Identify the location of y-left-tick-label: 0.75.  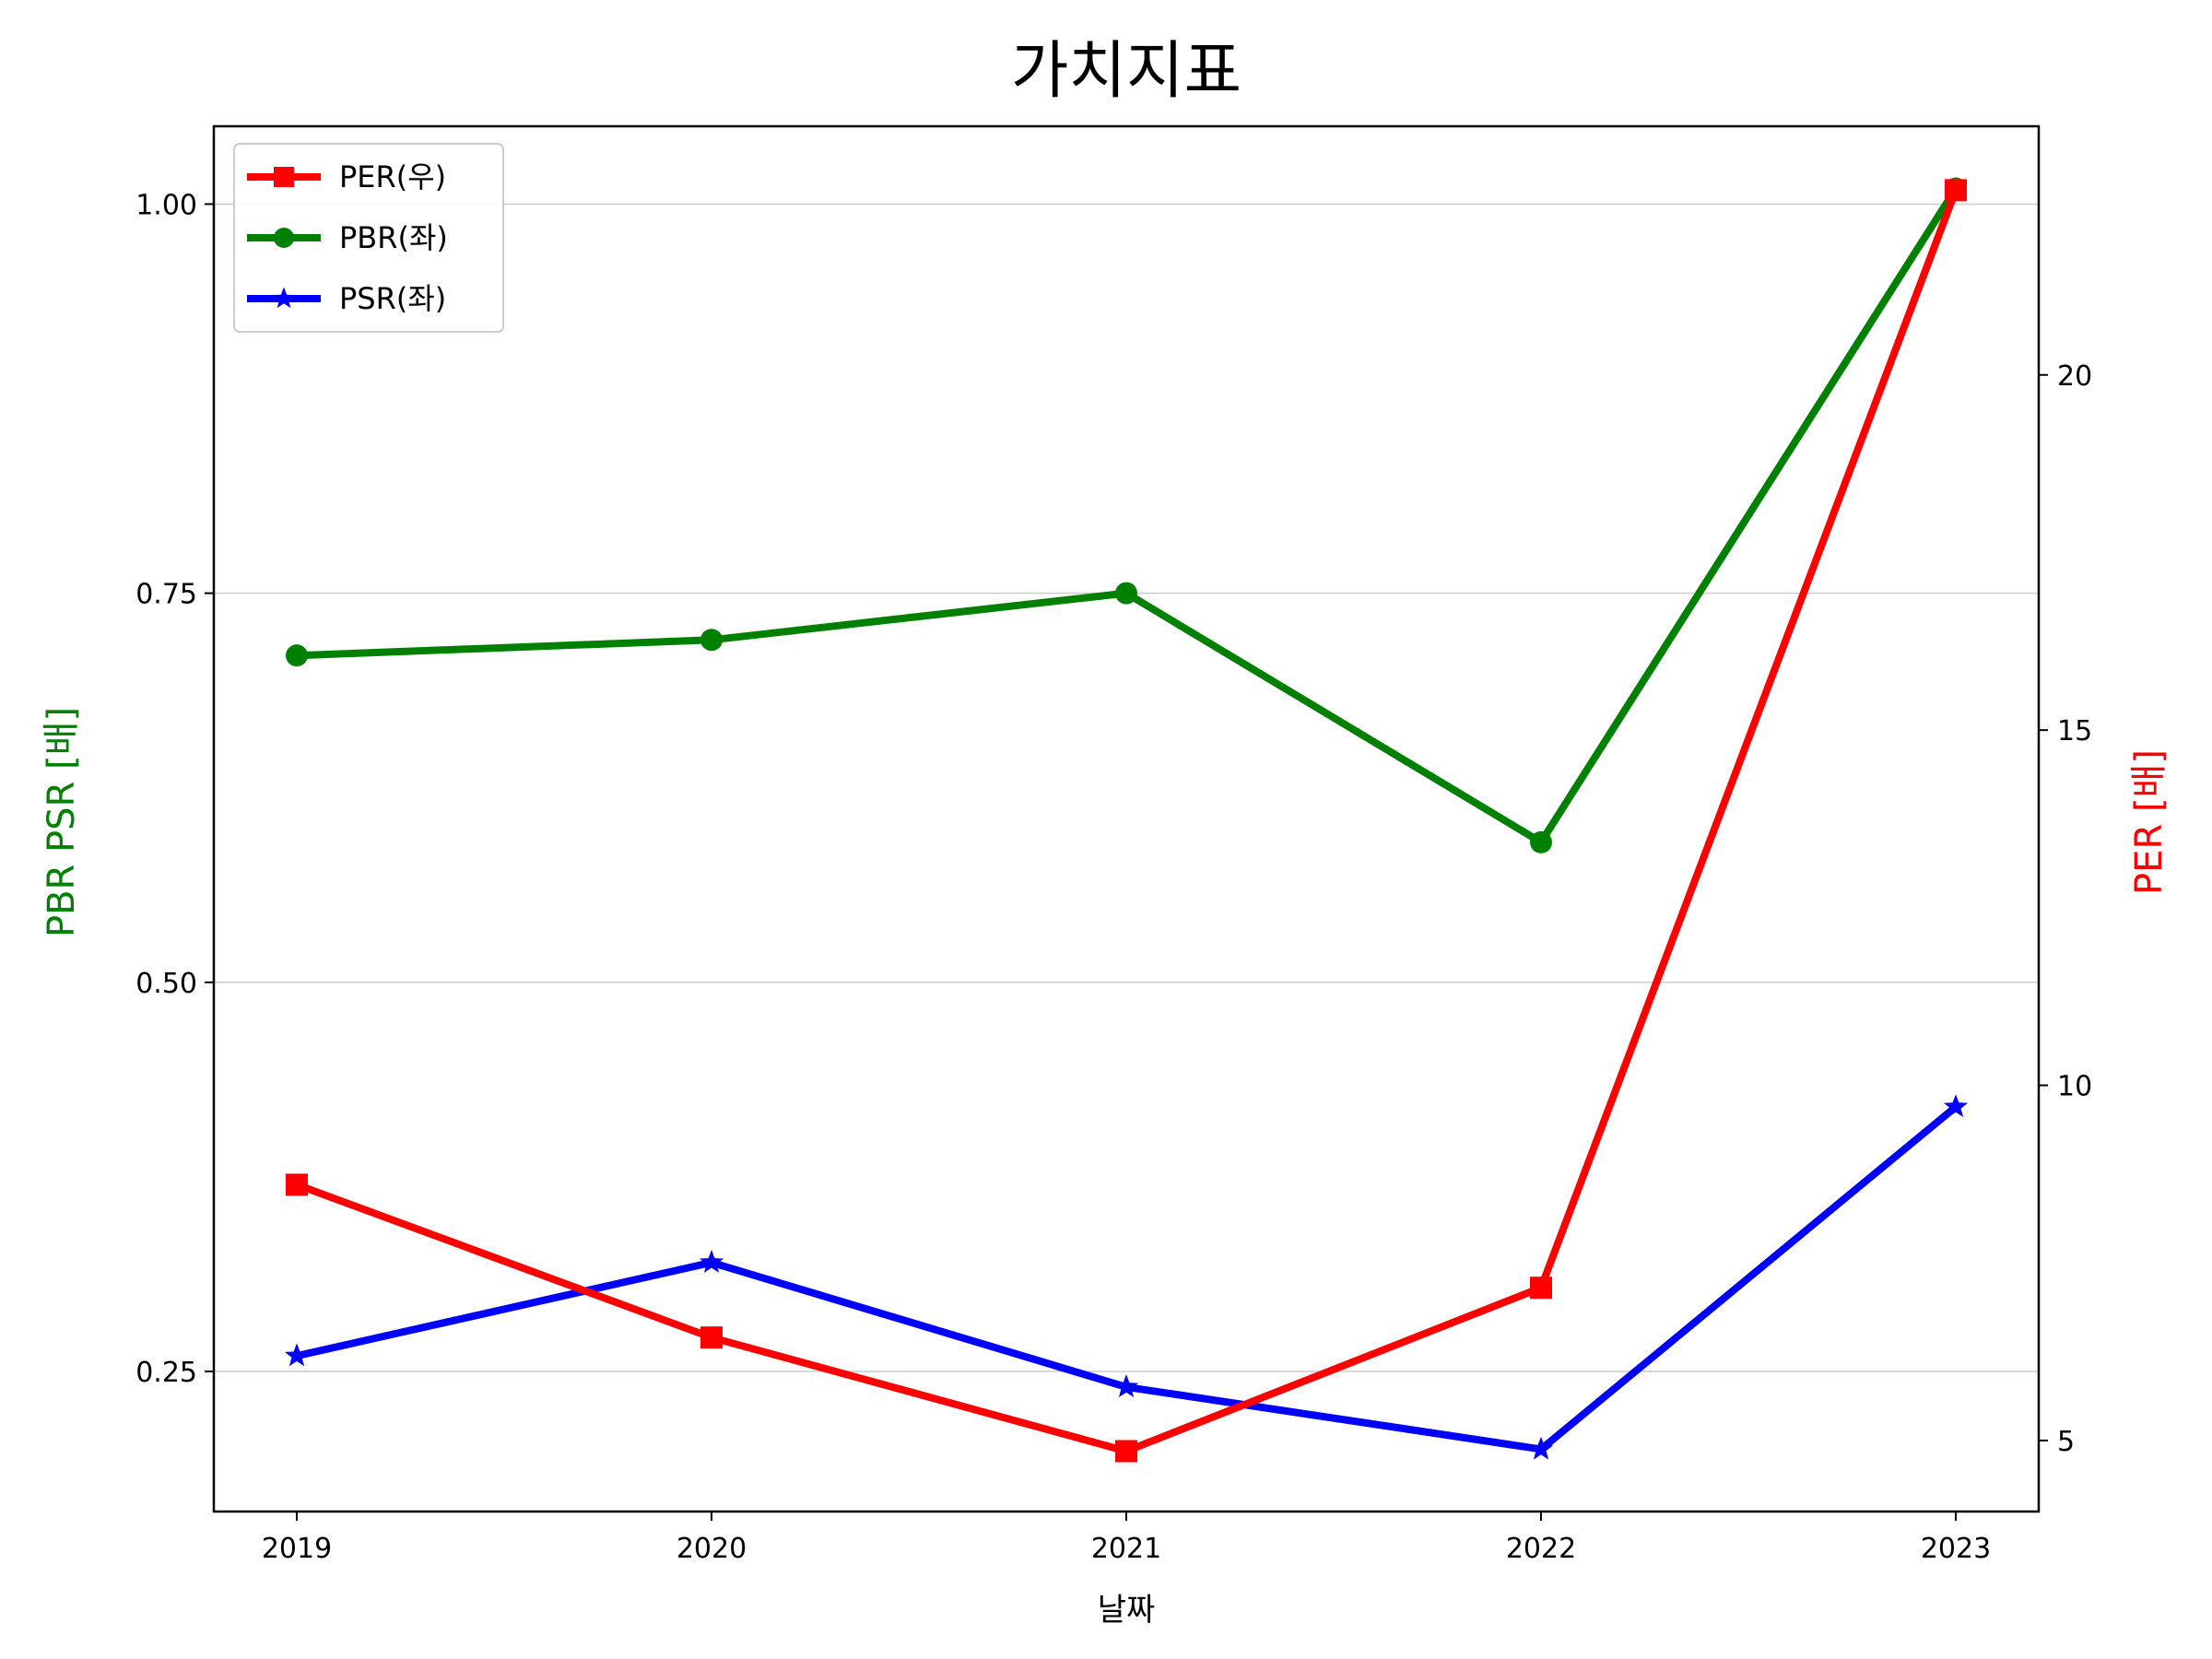
(166, 595).